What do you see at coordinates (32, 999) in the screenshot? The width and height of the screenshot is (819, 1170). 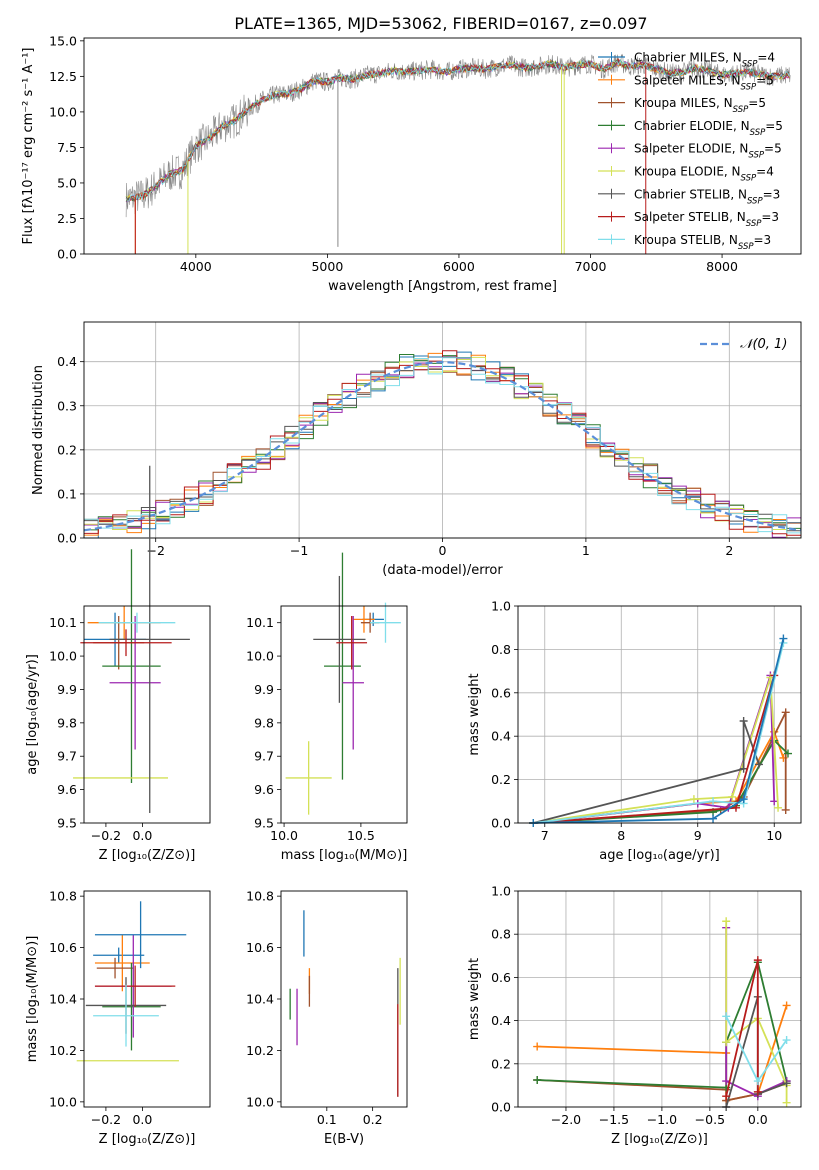 I see `y-axis-label: mass [log₁₀(M/M⊙)]` at bounding box center [32, 999].